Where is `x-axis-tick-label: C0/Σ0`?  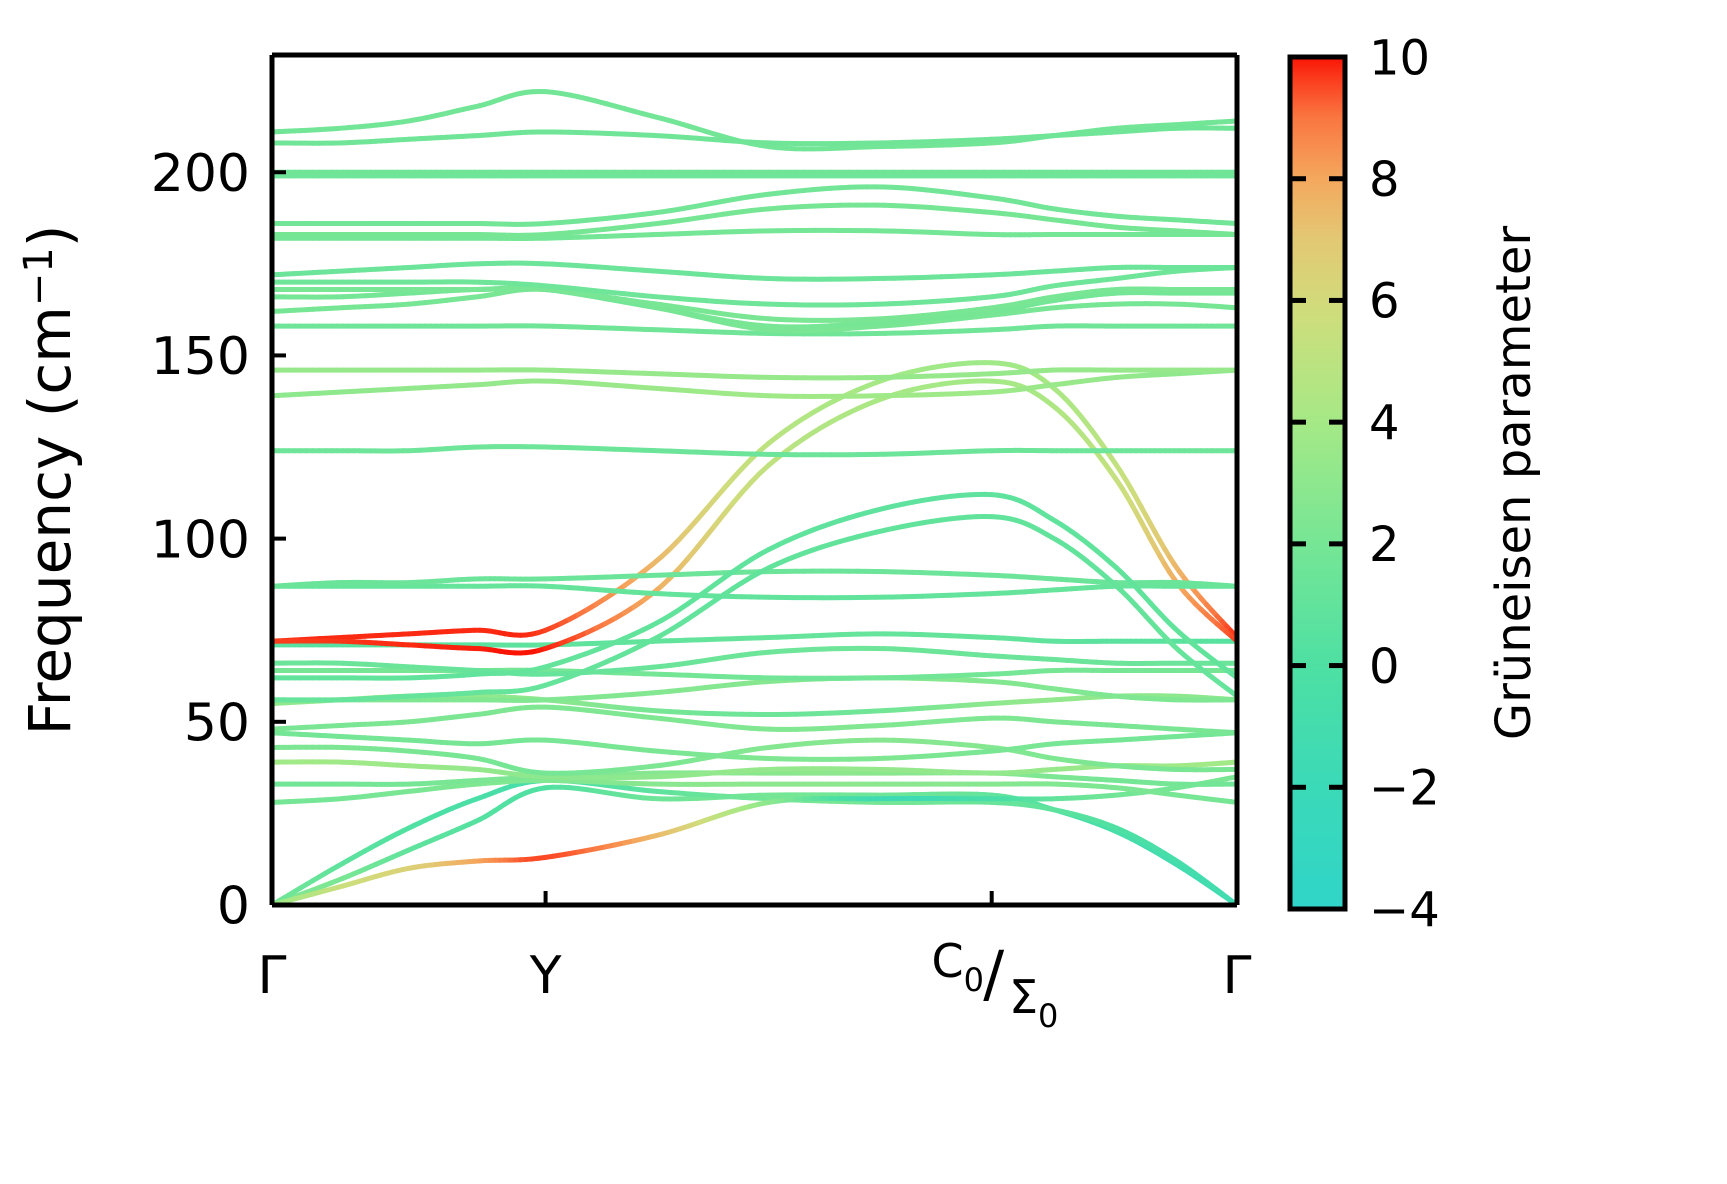 x-axis-tick-label: C0/Σ0 is located at coordinates (994, 984).